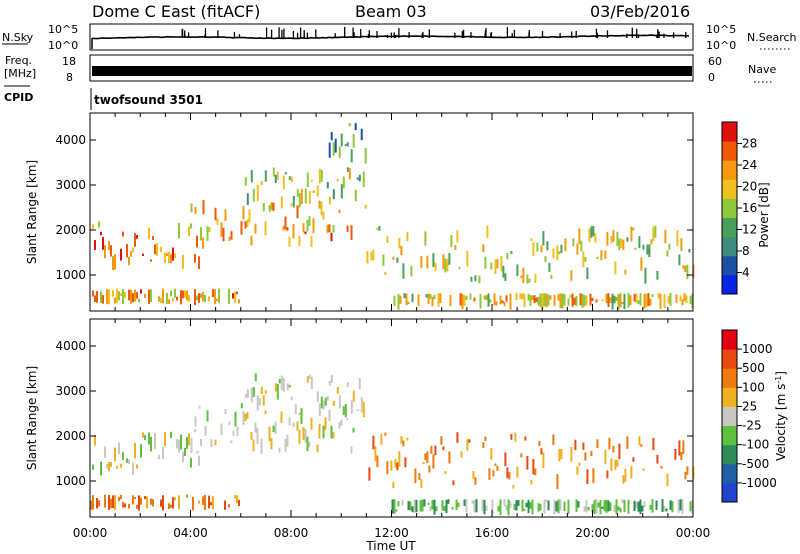 This screenshot has width=800, height=554. I want to click on freq-frame, so click(391, 68).